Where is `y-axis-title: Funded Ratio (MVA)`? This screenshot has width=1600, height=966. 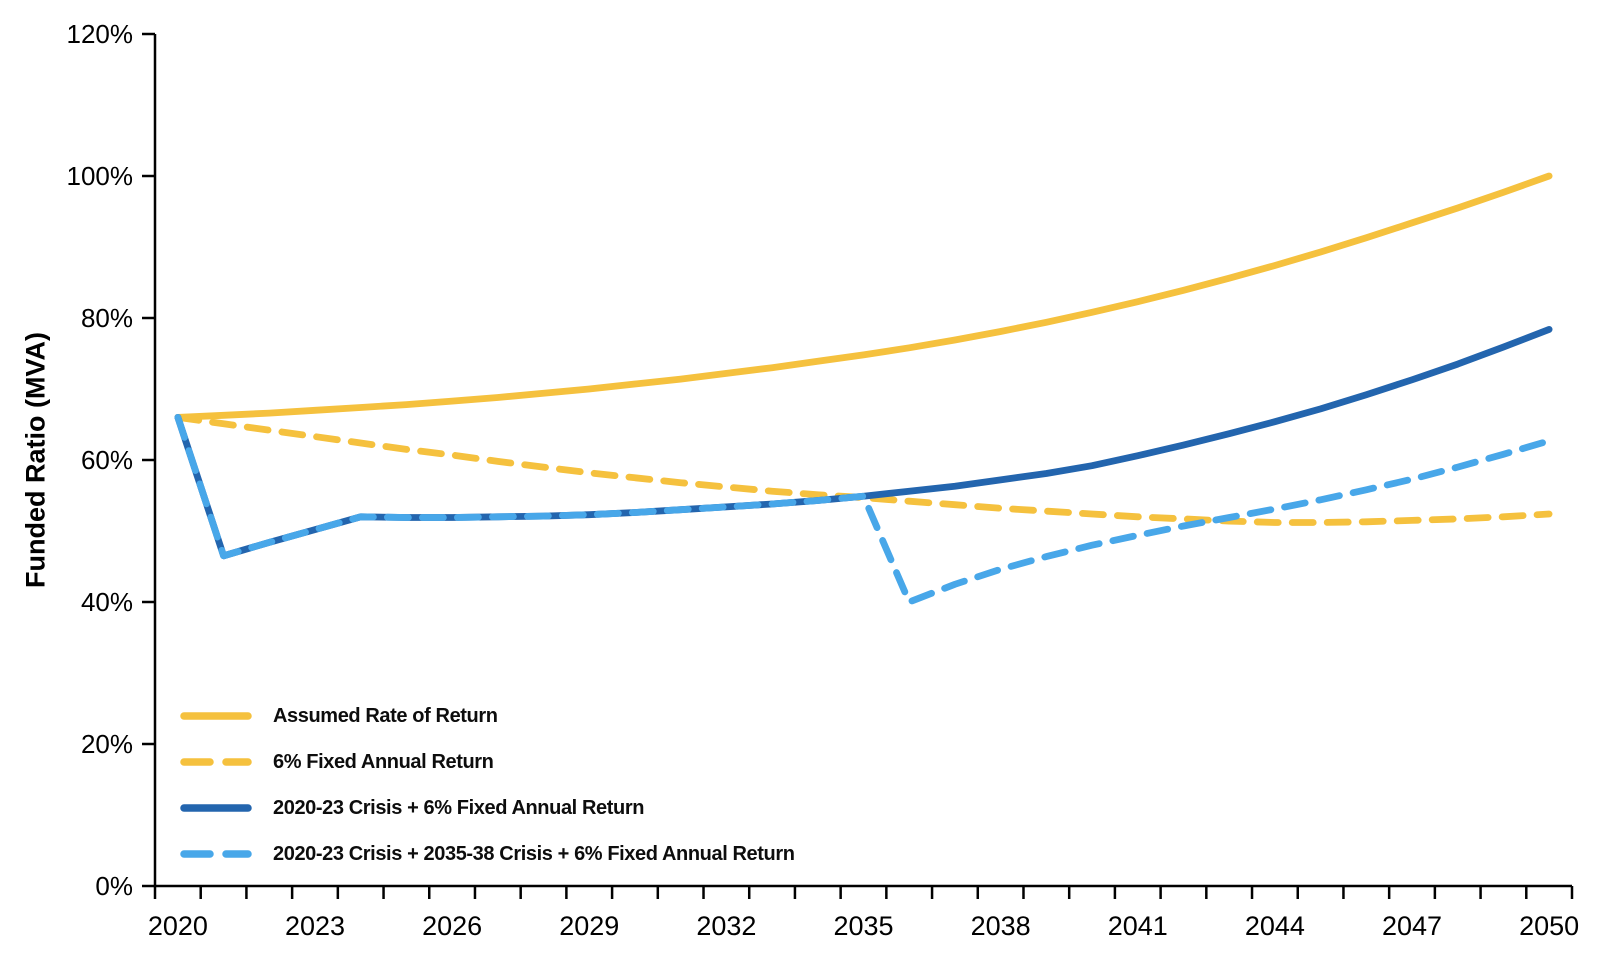
y-axis-title: Funded Ratio (MVA) is located at coordinates (35, 460).